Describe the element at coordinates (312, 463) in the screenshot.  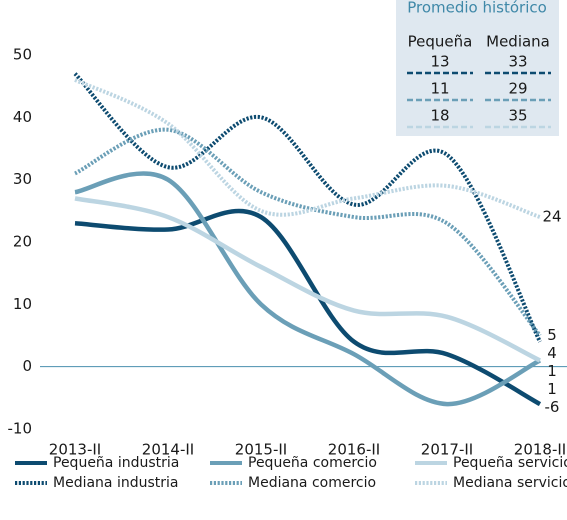
I see `legend-label: Pequeña comercio` at that location.